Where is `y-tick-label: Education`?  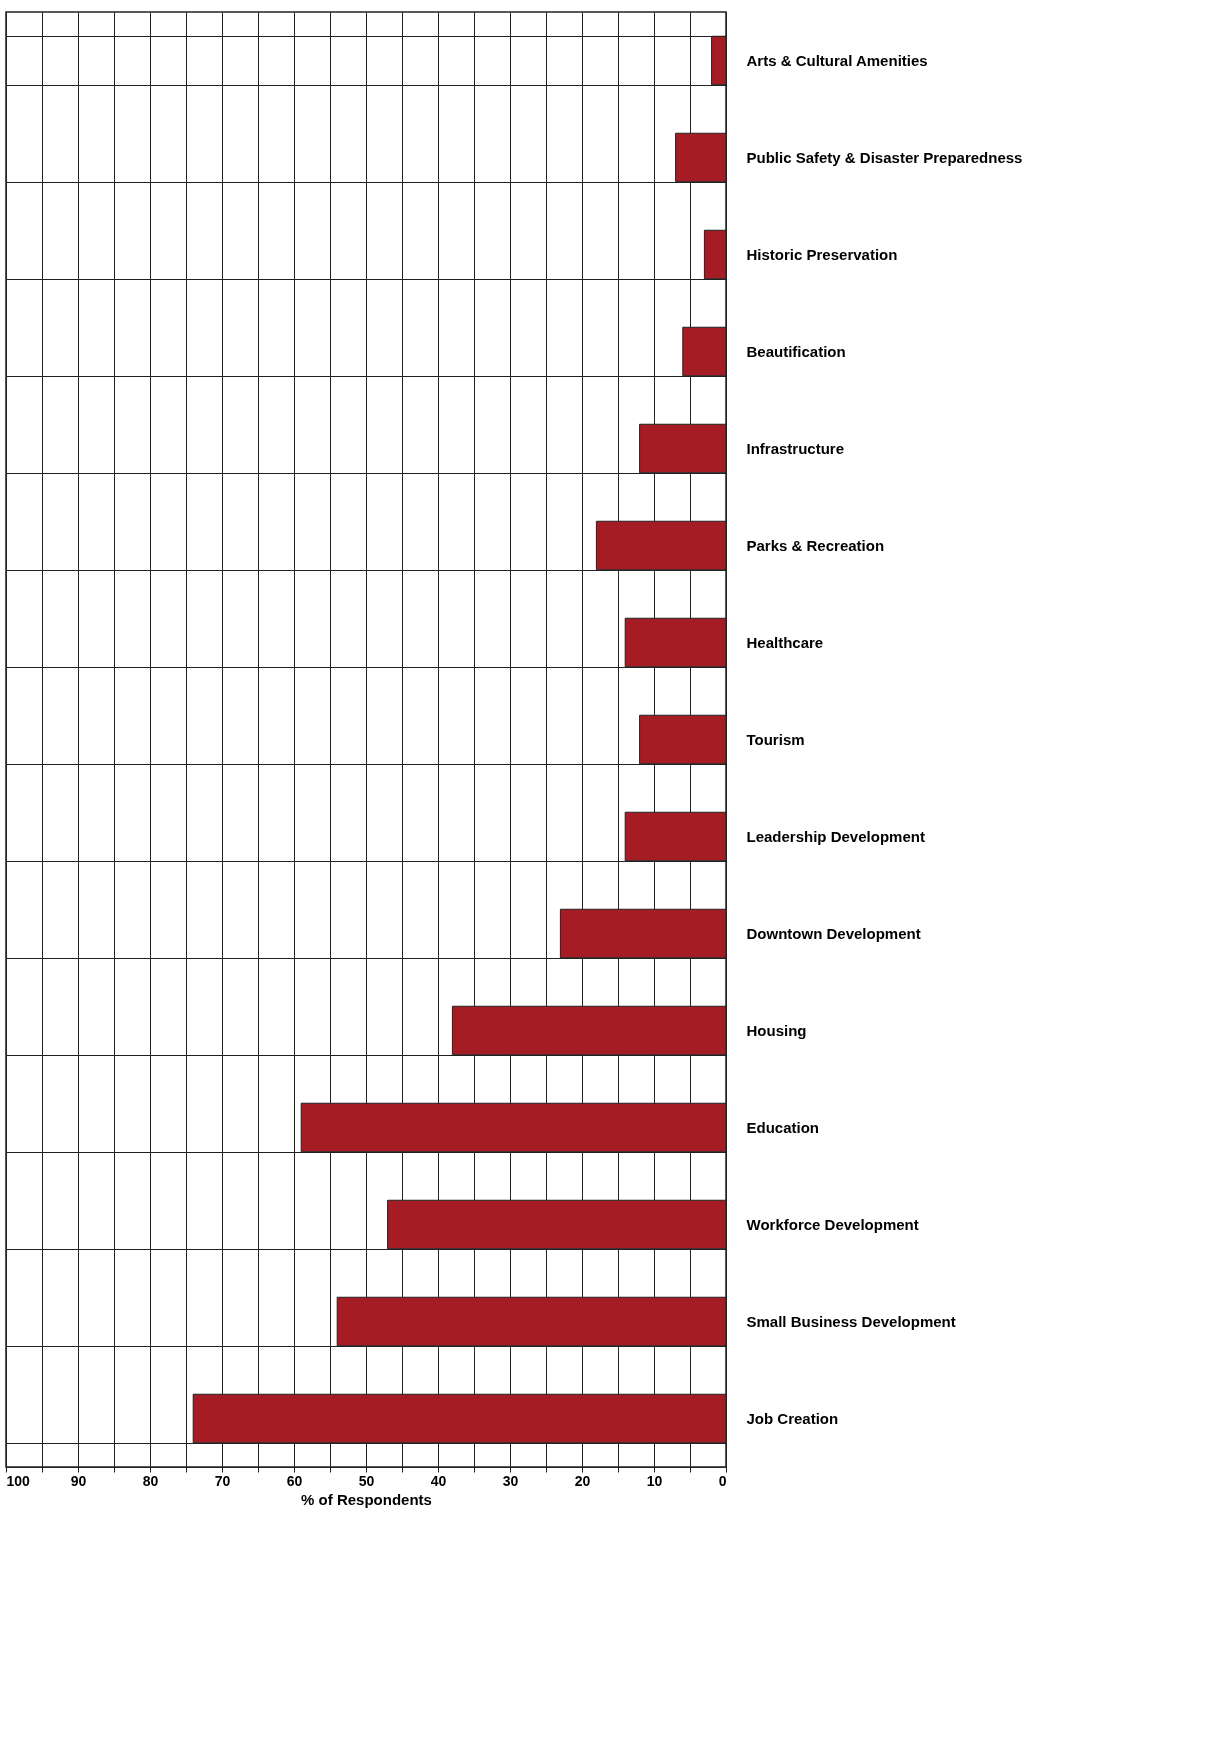 y-tick-label: Education is located at coordinates (783, 1127).